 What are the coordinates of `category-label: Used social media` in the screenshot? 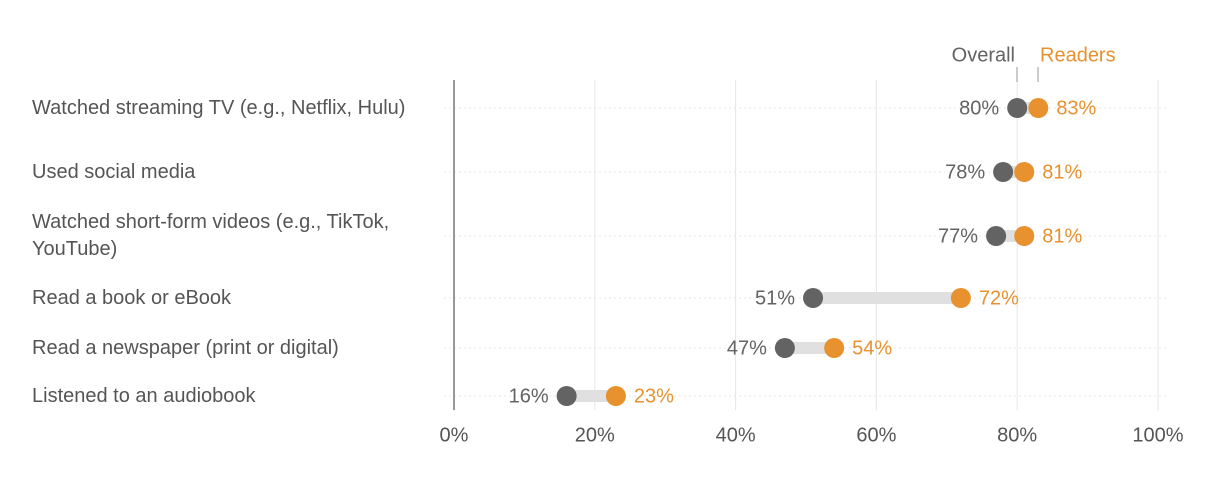 It's located at (114, 171).